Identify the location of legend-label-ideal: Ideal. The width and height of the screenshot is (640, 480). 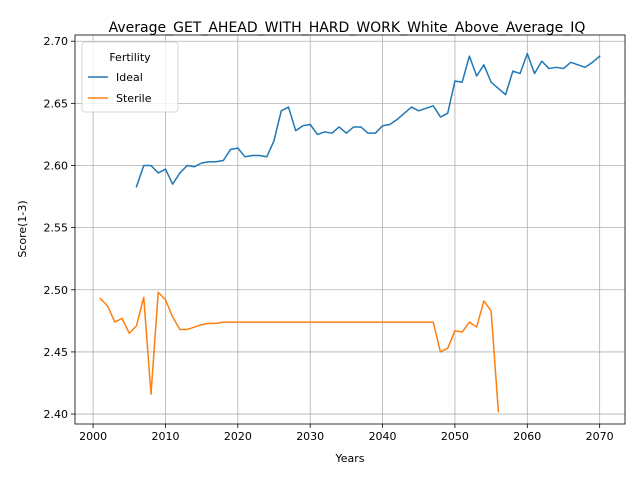
(129, 77).